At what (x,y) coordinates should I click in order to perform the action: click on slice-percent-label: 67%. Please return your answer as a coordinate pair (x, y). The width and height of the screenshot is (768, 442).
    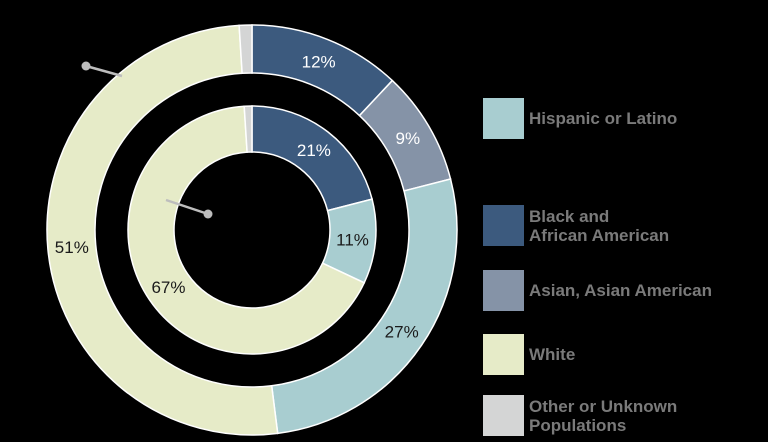
    Looking at the image, I should click on (168, 287).